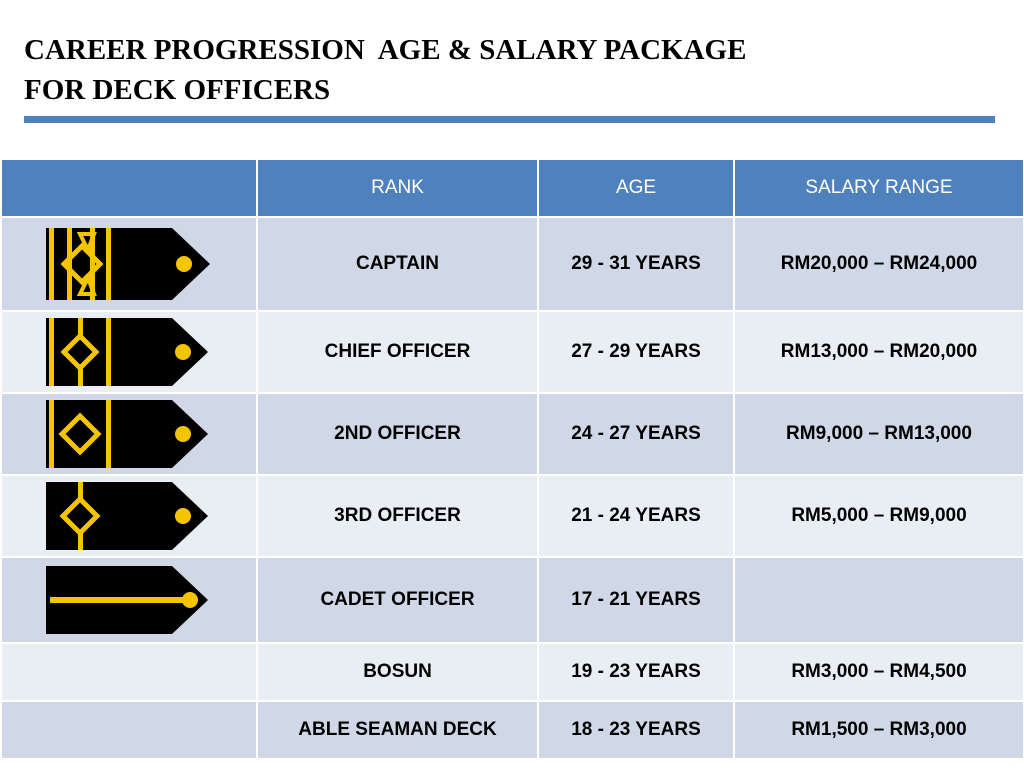  I want to click on table-row: BOSUN 19 - 23 YEARS RM3,000 – RM4,500, so click(512, 672).